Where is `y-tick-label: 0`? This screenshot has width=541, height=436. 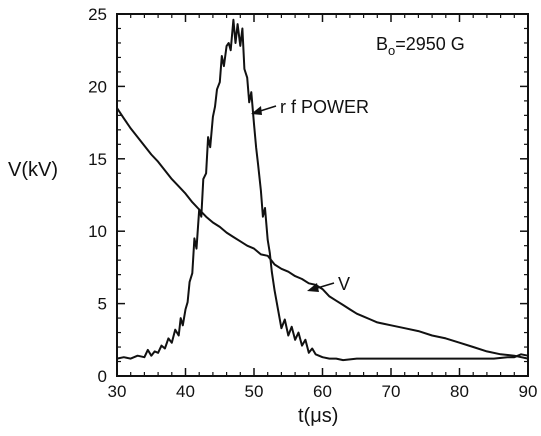
y-tick-label: 0 is located at coordinates (102, 376).